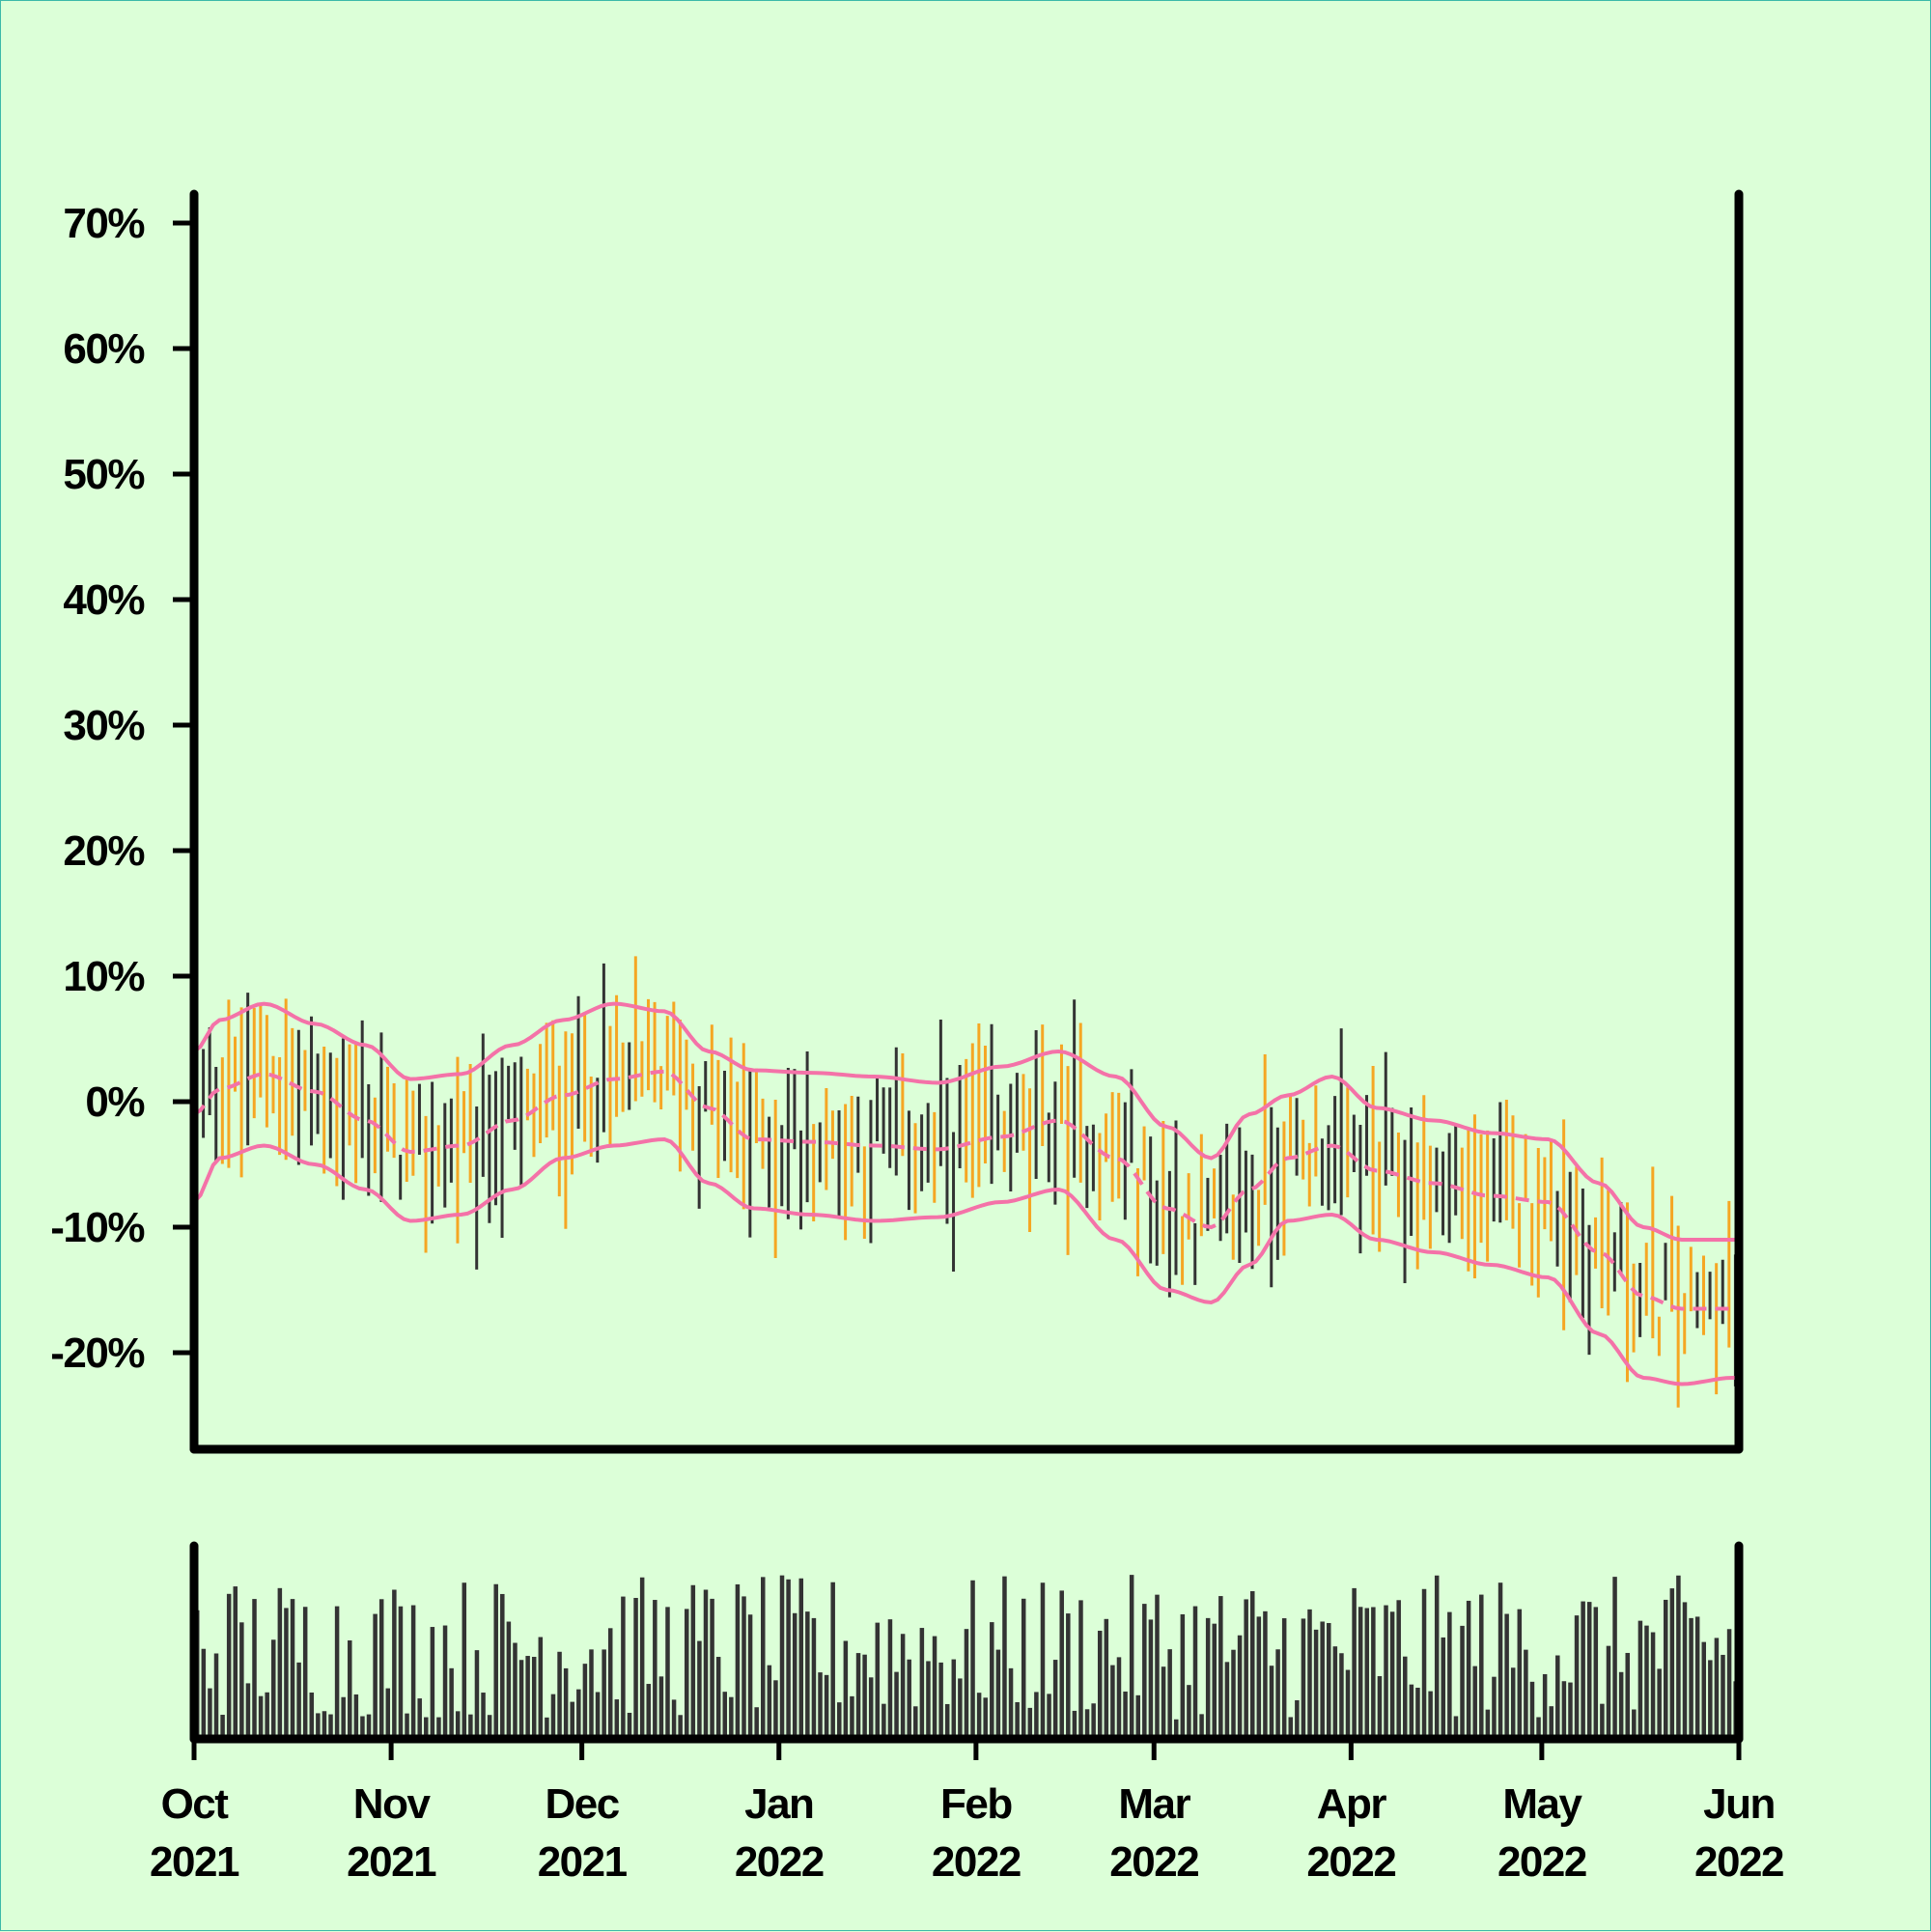 This screenshot has width=1931, height=1932. What do you see at coordinates (103, 977) in the screenshot?
I see `y-tick-label: 10%` at bounding box center [103, 977].